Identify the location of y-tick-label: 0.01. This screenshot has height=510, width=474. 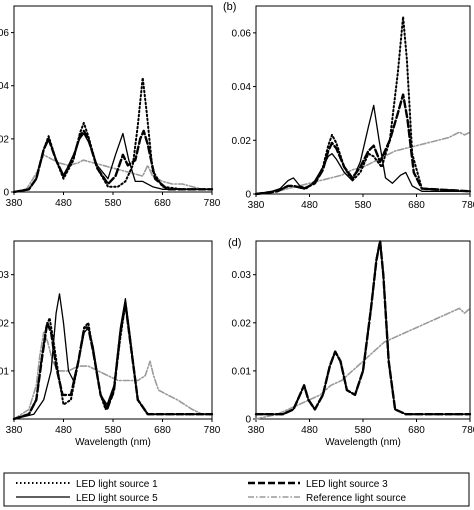
(242, 371).